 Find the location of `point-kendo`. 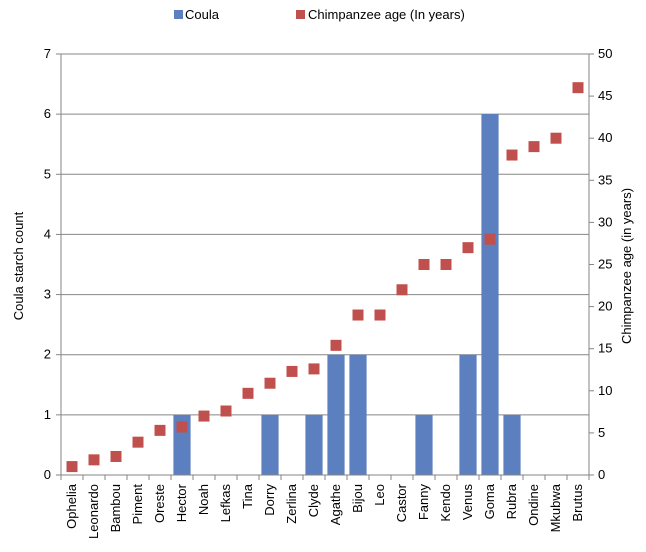

point-kendo is located at coordinates (446, 264).